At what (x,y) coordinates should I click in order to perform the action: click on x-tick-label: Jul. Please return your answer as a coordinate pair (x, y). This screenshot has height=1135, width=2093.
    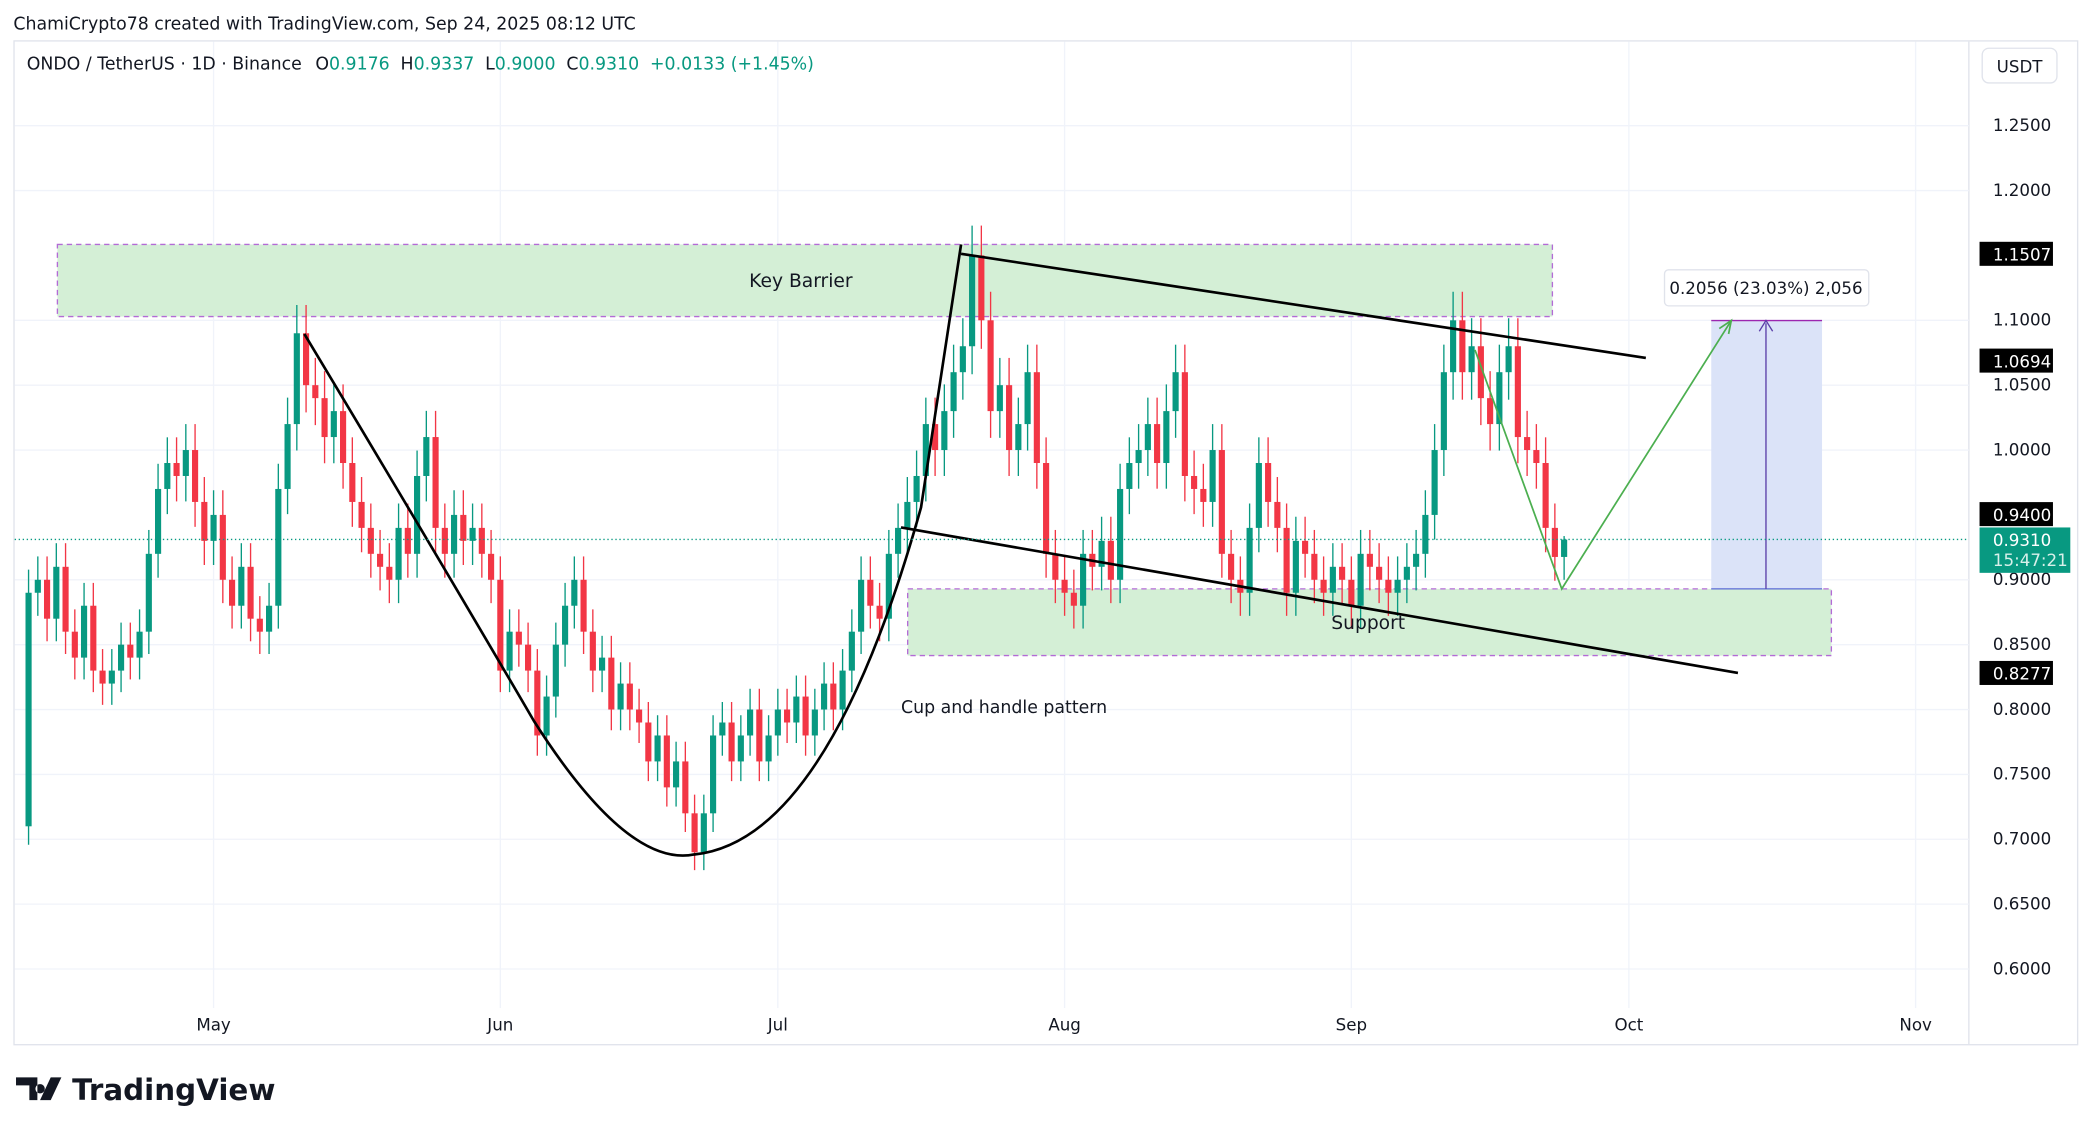
    Looking at the image, I should click on (777, 1025).